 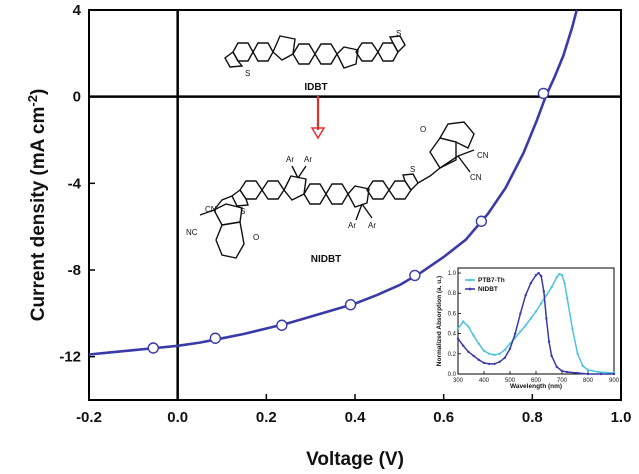 I want to click on nidbt-label: NIDBT, so click(x=326, y=259).